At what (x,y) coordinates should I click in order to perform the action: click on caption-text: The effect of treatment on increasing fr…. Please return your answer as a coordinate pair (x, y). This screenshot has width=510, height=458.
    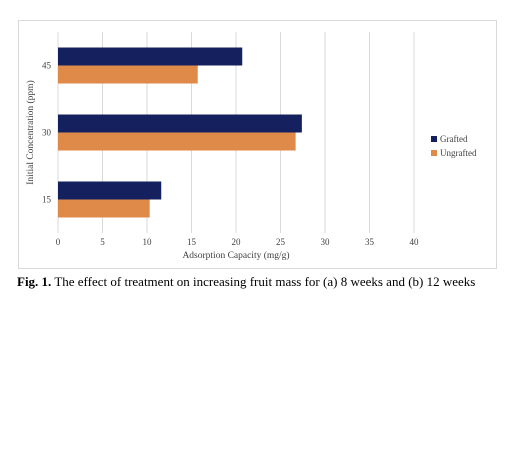
    Looking at the image, I should click on (263, 281).